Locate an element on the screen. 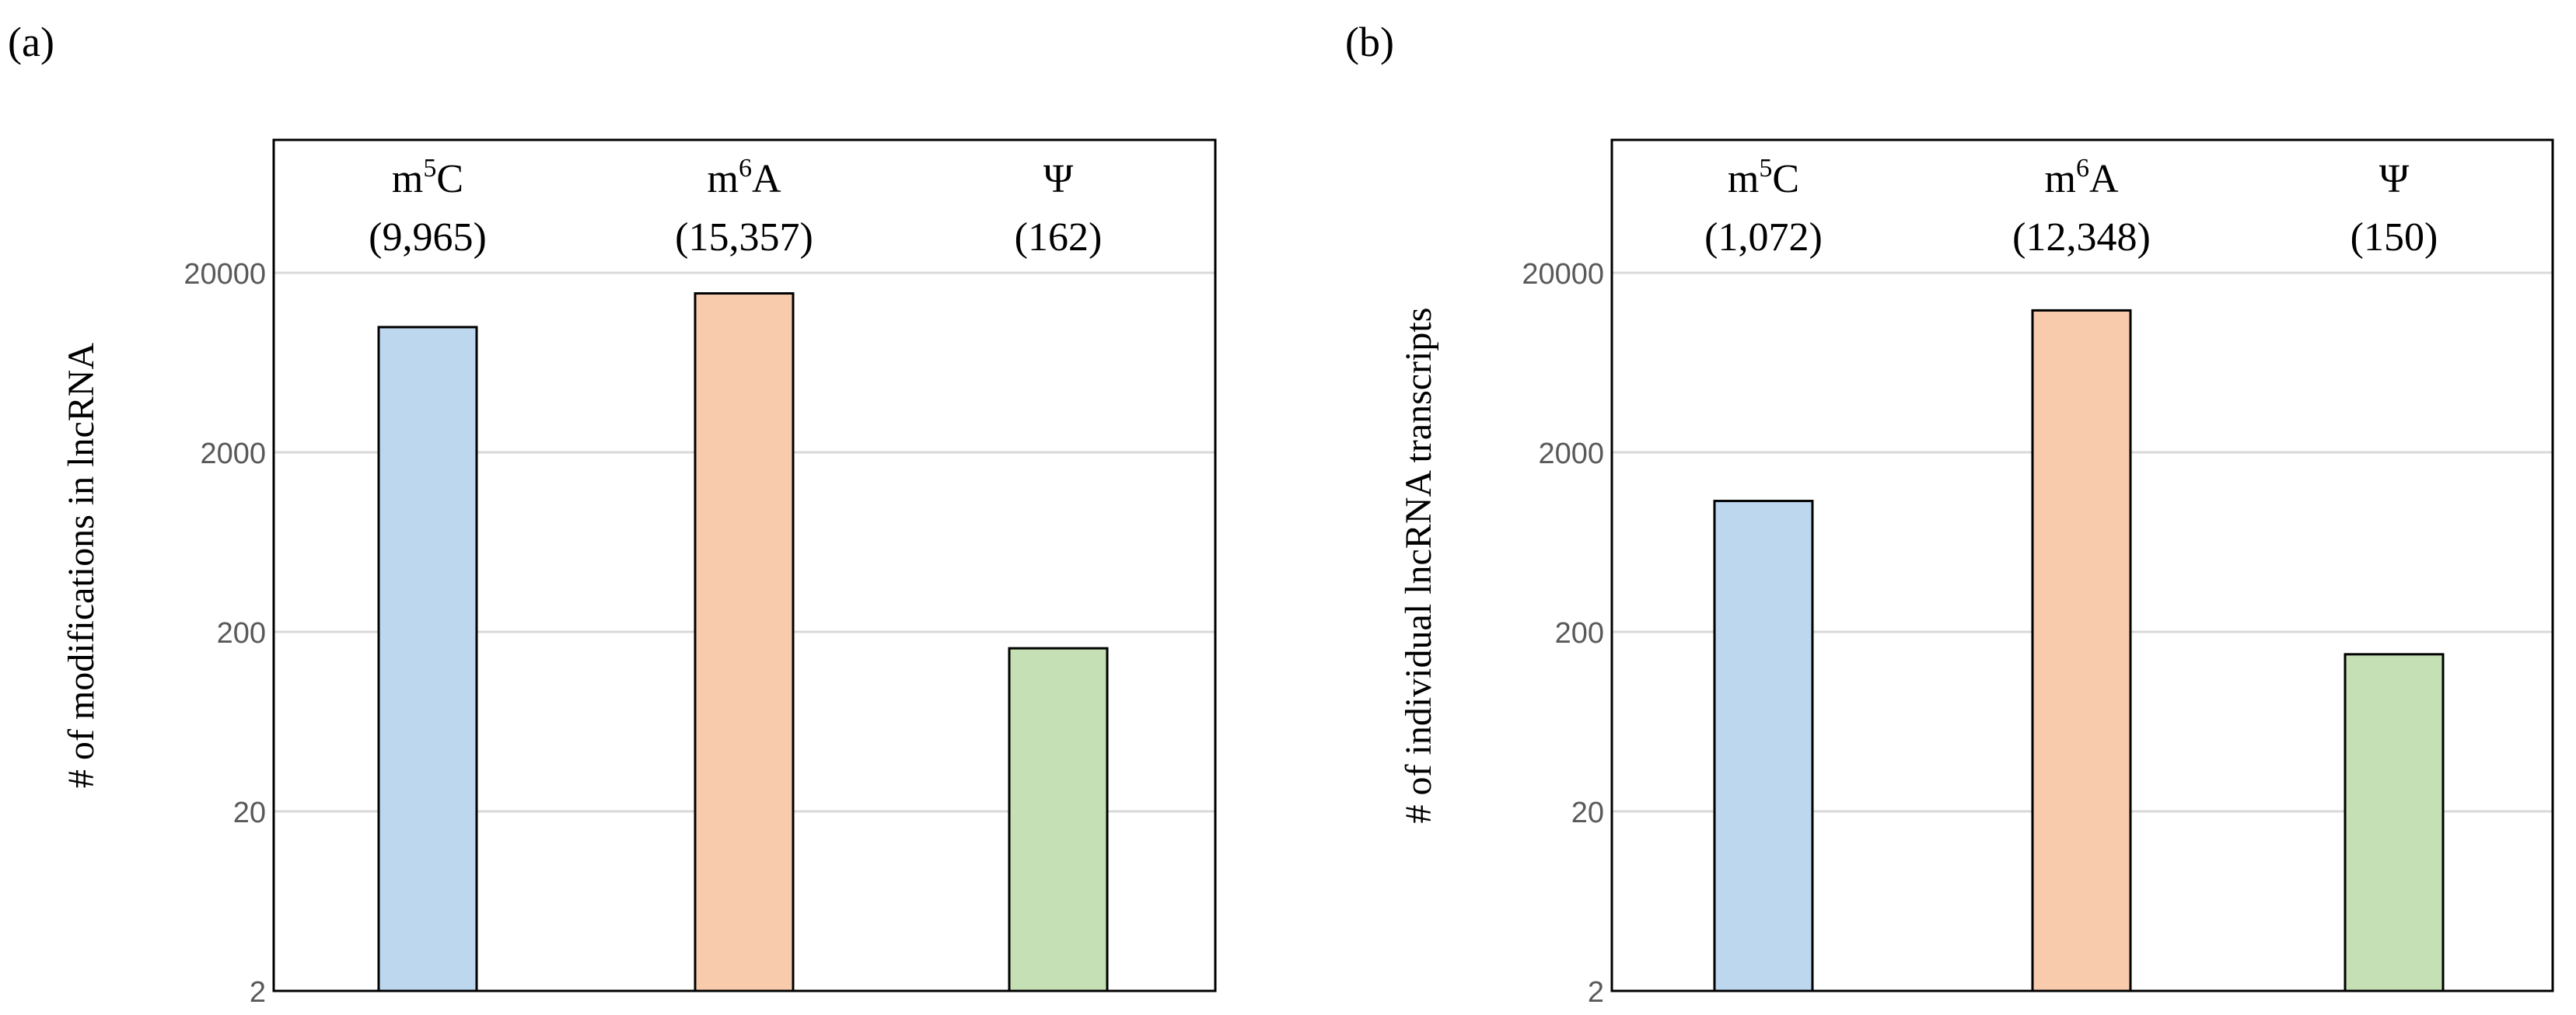  data-label: (162) is located at coordinates (1059, 238).